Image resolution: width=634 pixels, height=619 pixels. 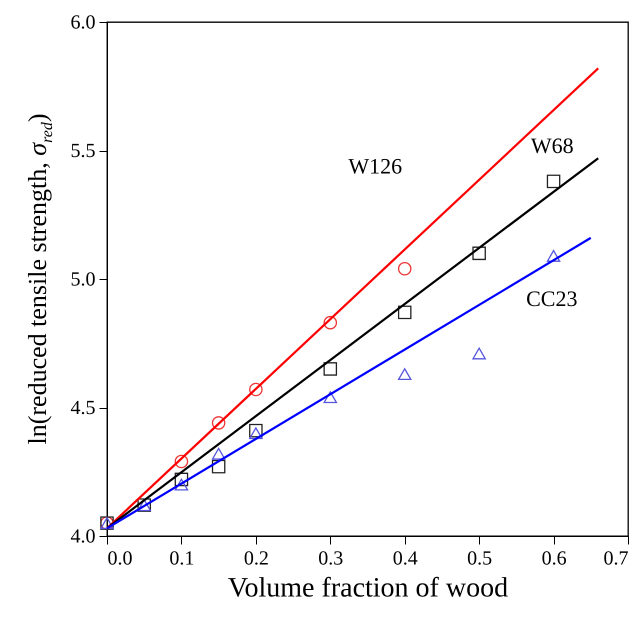 I want to click on x-tick-label: 0.2, so click(x=256, y=559).